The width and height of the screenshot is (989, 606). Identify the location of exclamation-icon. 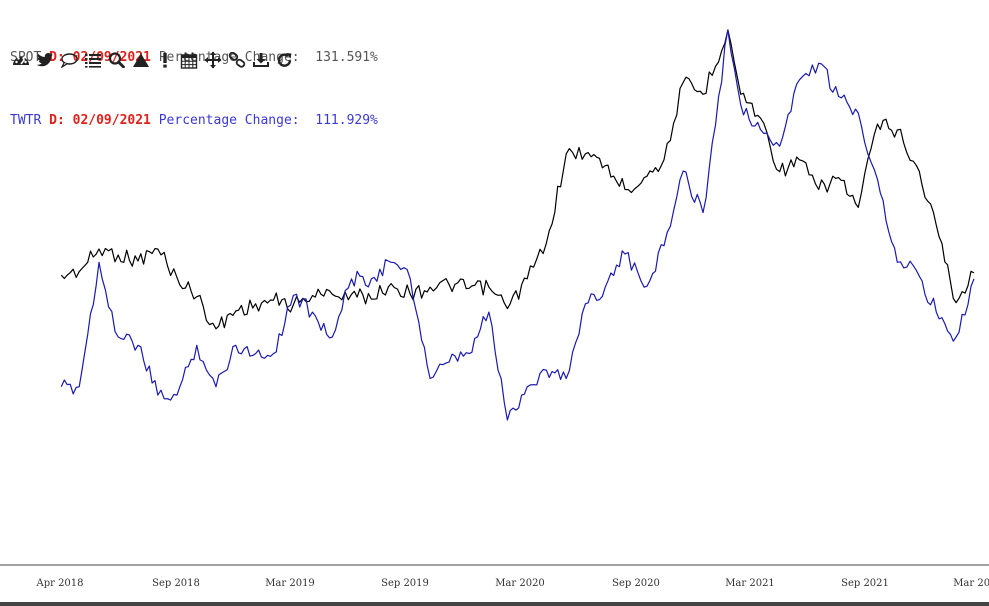
(165, 60).